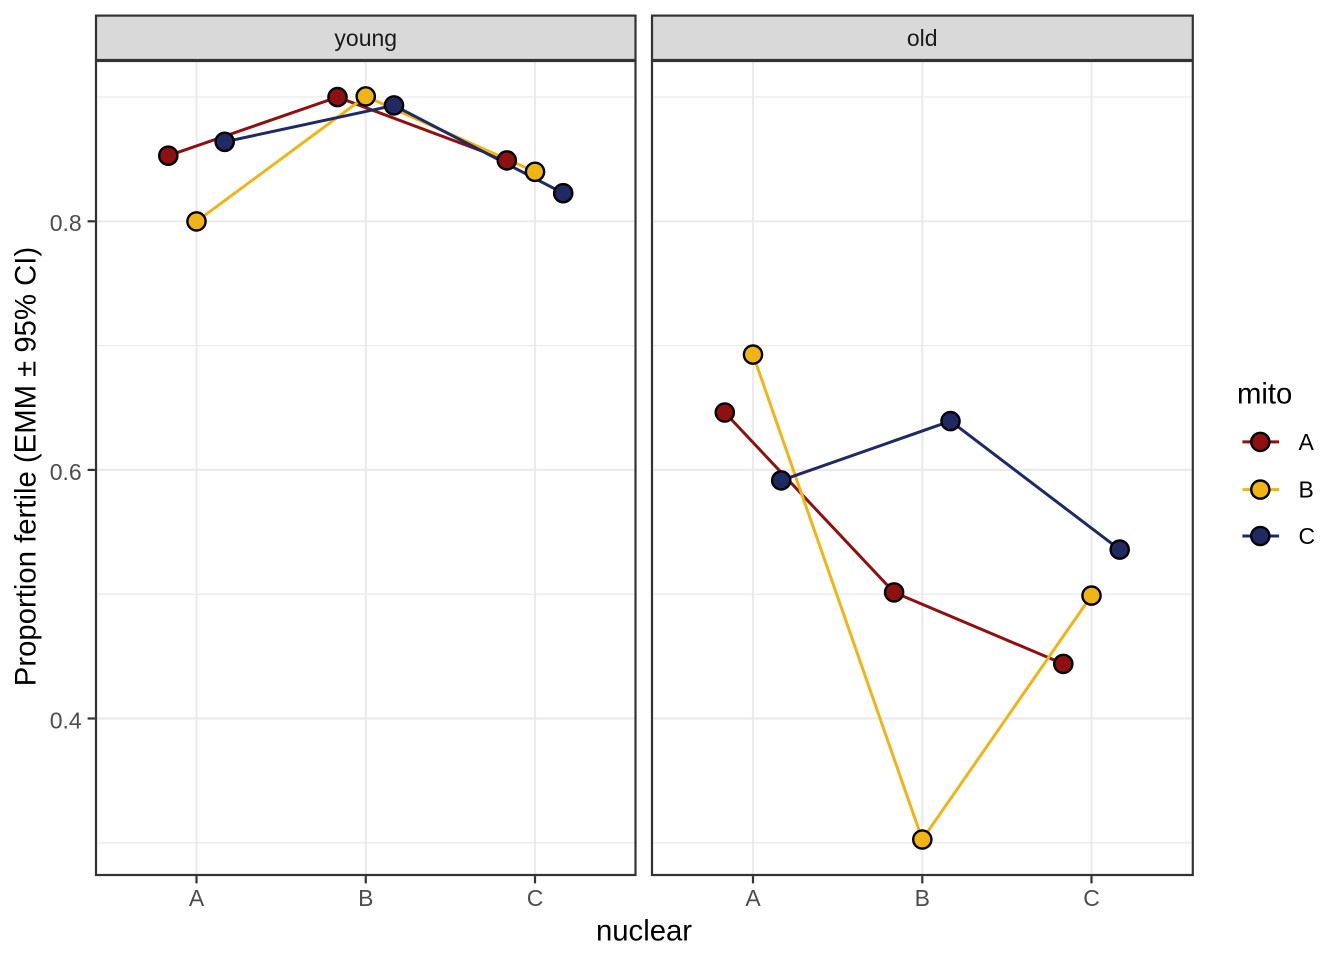 This screenshot has width=1344, height=960. Describe the element at coordinates (66, 472) in the screenshot. I see `svg-text: 0.6` at that location.